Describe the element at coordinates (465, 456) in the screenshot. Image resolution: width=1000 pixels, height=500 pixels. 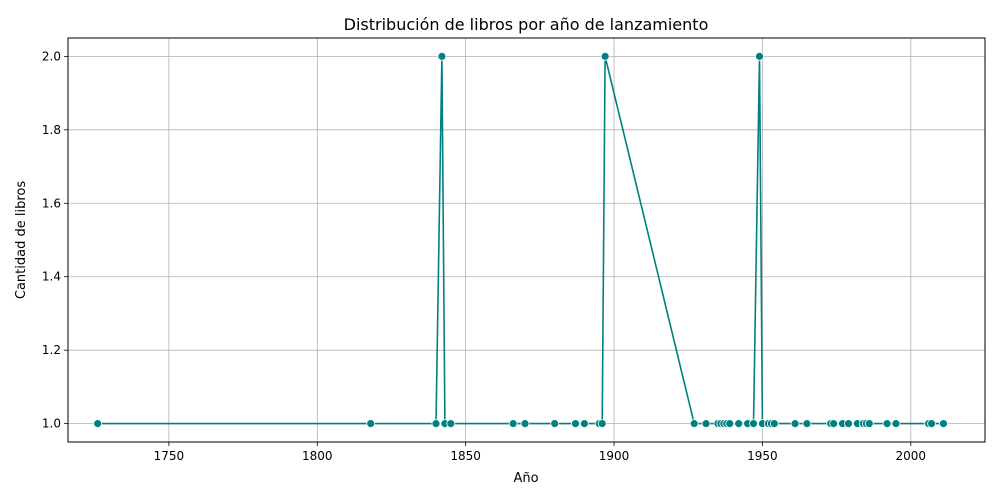
I see `x-tick-label: 1850` at that location.